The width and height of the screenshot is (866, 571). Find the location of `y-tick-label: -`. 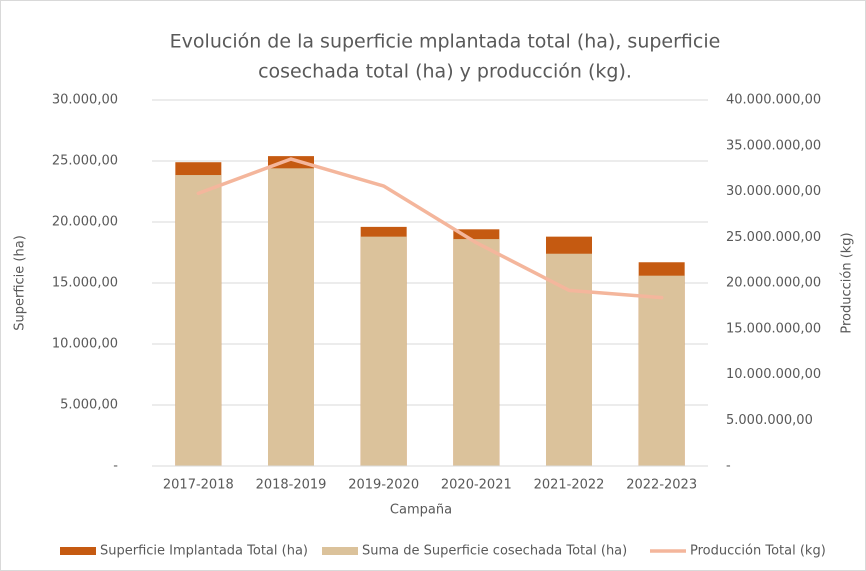

y-tick-label: - is located at coordinates (115, 466).